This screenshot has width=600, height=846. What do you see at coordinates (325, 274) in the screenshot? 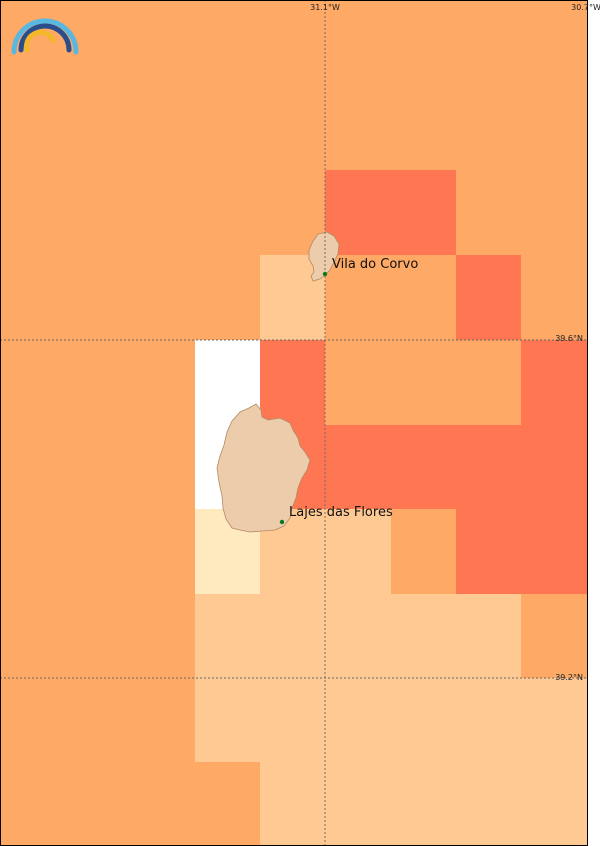
I see `vila-do-corvo-marker` at bounding box center [325, 274].